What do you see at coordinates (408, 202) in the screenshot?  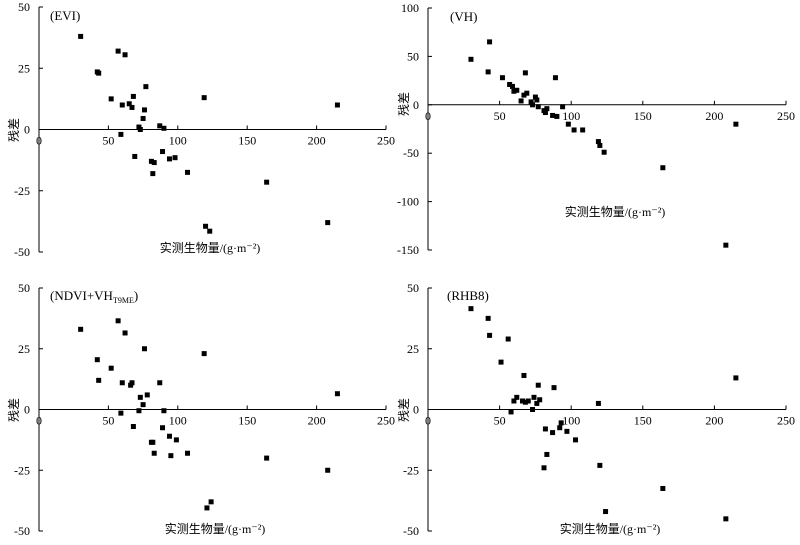 I see `y-tick-label: -100` at bounding box center [408, 202].